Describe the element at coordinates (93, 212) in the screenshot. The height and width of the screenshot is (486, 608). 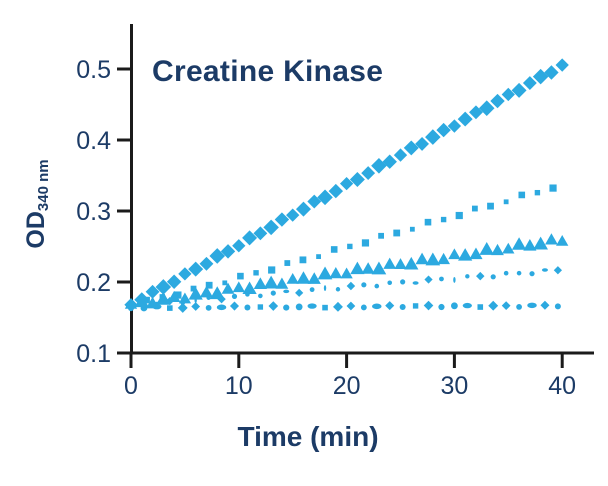
I see `y-tick-label: 0.3` at that location.